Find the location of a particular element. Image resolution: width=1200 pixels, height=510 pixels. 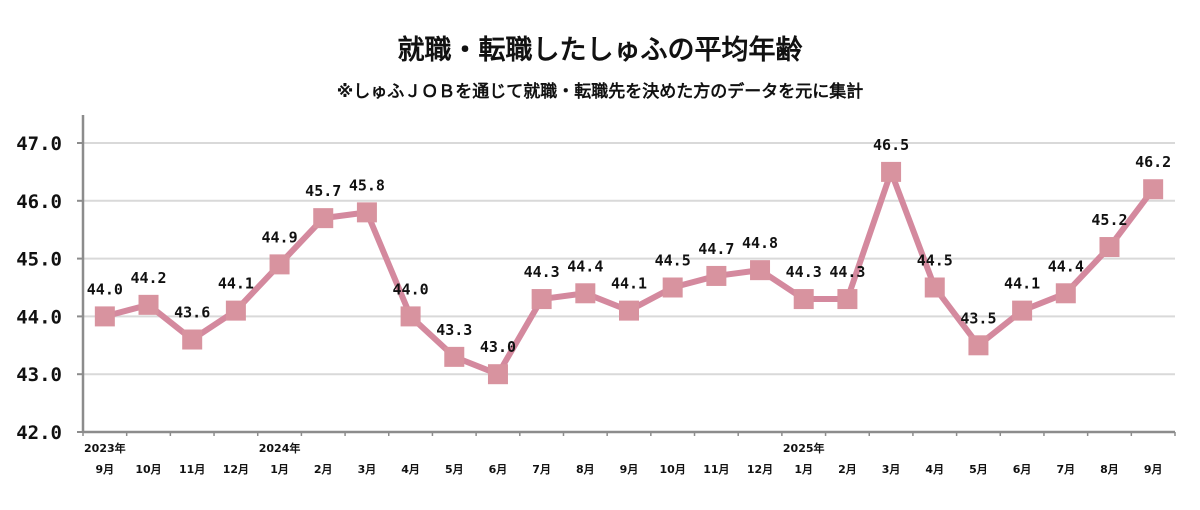

data-label: 44.9 is located at coordinates (279, 237).